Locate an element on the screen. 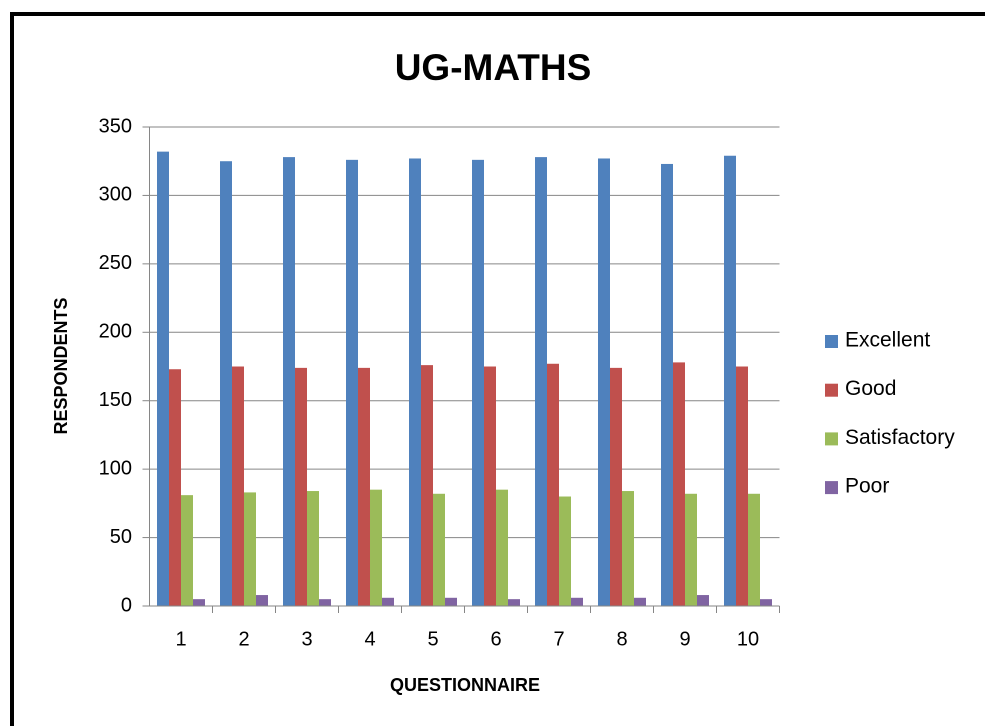 Image resolution: width=985 pixels, height=726 pixels. y-tick-label: 150 is located at coordinates (115, 400).